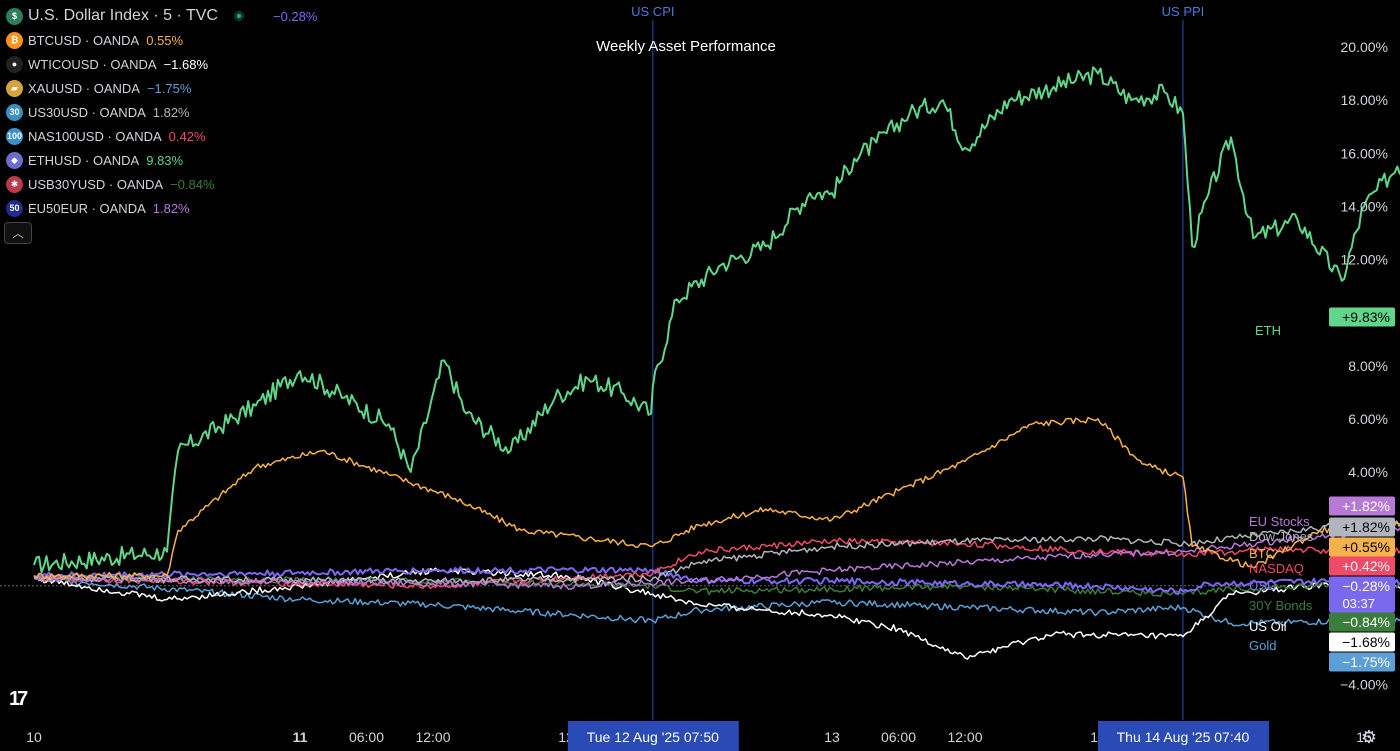 The height and width of the screenshot is (751, 1400). Describe the element at coordinates (1358, 603) in the screenshot. I see `countdown-text: 03:37` at that location.